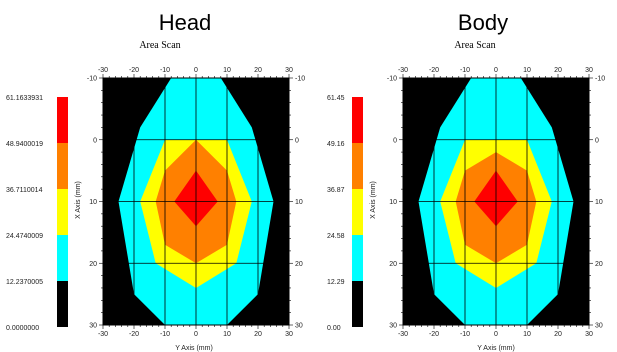 This screenshot has width=617, height=352. Describe the element at coordinates (336, 190) in the screenshot. I see `legend-label: 36.87` at that location.